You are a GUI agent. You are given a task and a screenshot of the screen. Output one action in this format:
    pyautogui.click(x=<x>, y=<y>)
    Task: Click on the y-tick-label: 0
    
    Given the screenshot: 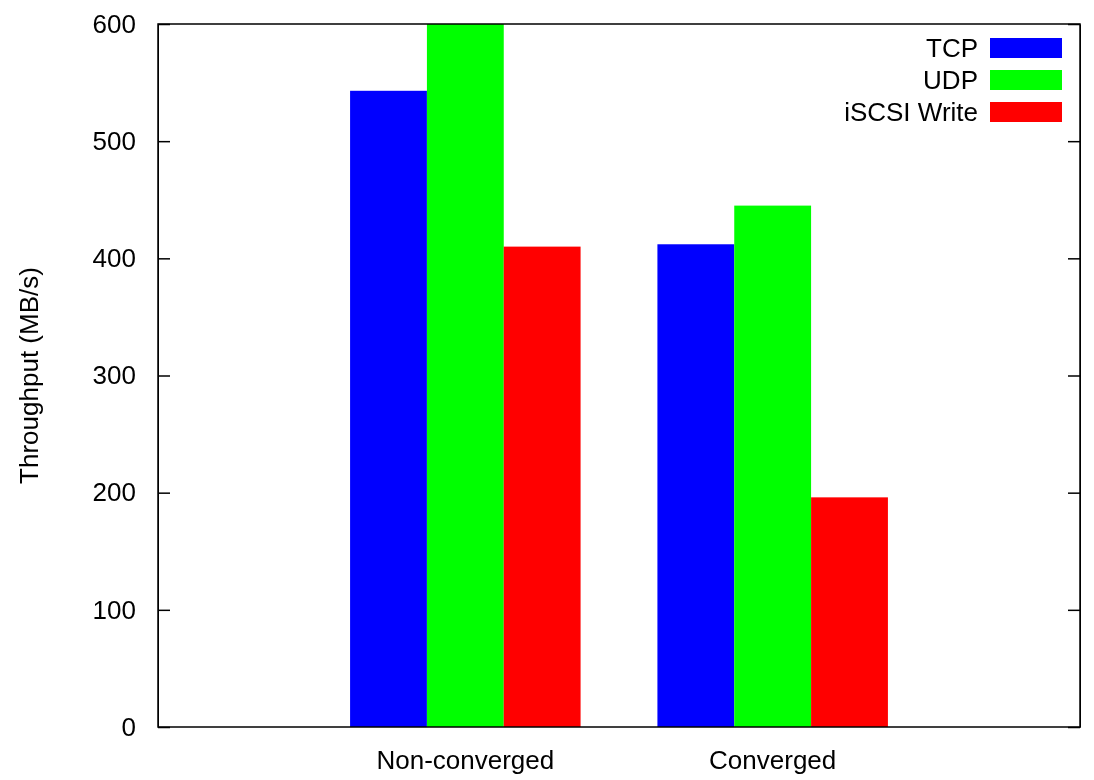 What is the action you would take?
    pyautogui.click(x=128, y=726)
    